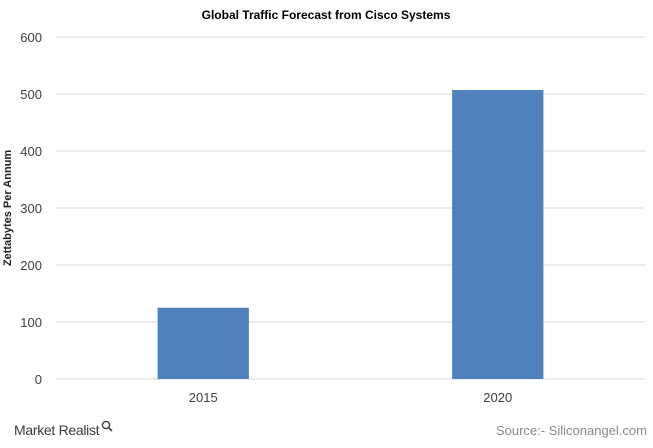 This screenshot has width=653, height=448. I want to click on source-note: Source:- Siliconangel.com, so click(571, 430).